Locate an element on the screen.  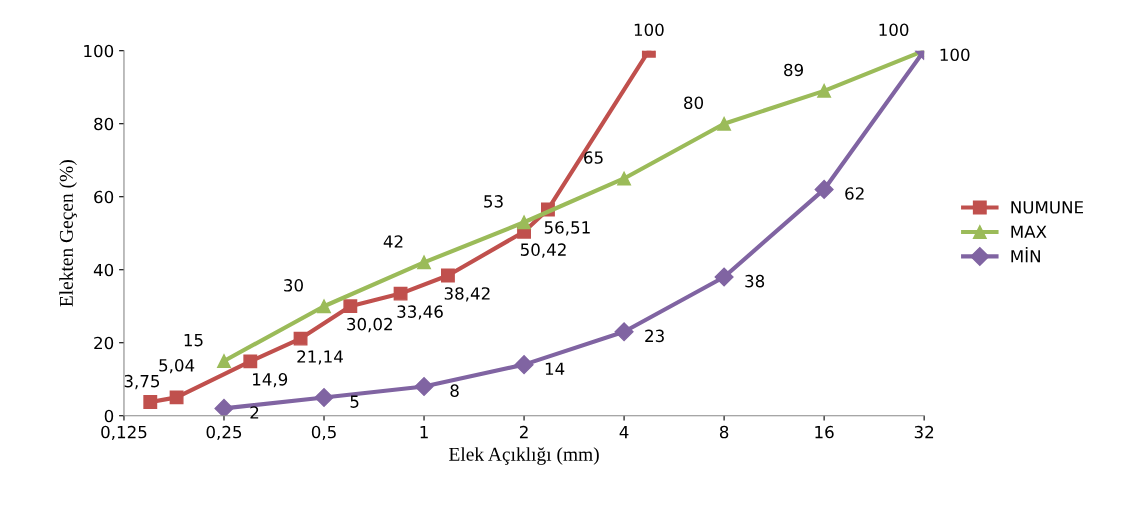
x-tick-label: 1 is located at coordinates (424, 432).